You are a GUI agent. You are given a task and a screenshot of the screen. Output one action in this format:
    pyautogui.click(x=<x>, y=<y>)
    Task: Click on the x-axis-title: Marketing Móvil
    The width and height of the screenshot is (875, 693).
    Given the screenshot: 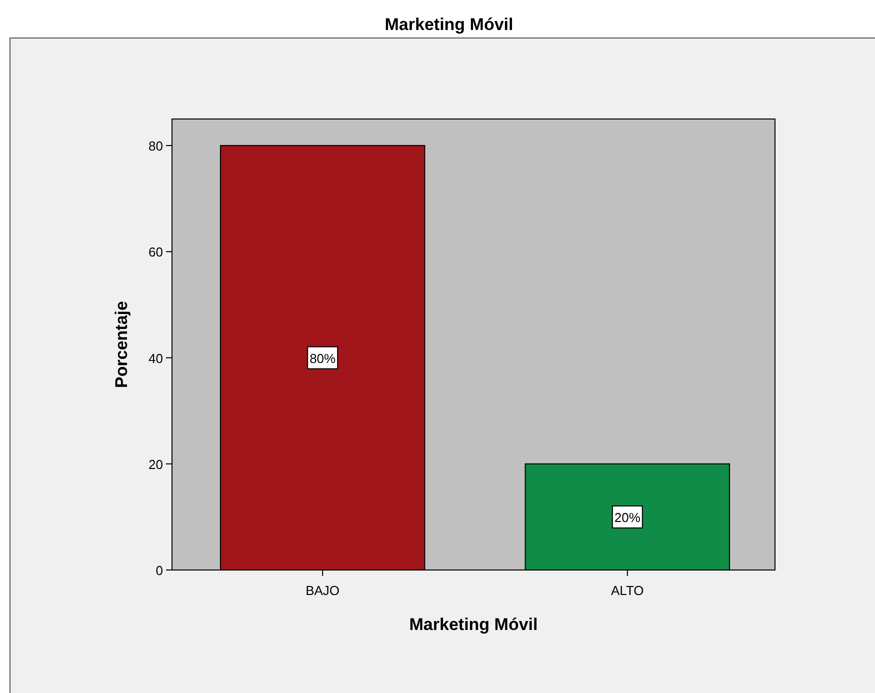 What is the action you would take?
    pyautogui.click(x=473, y=624)
    